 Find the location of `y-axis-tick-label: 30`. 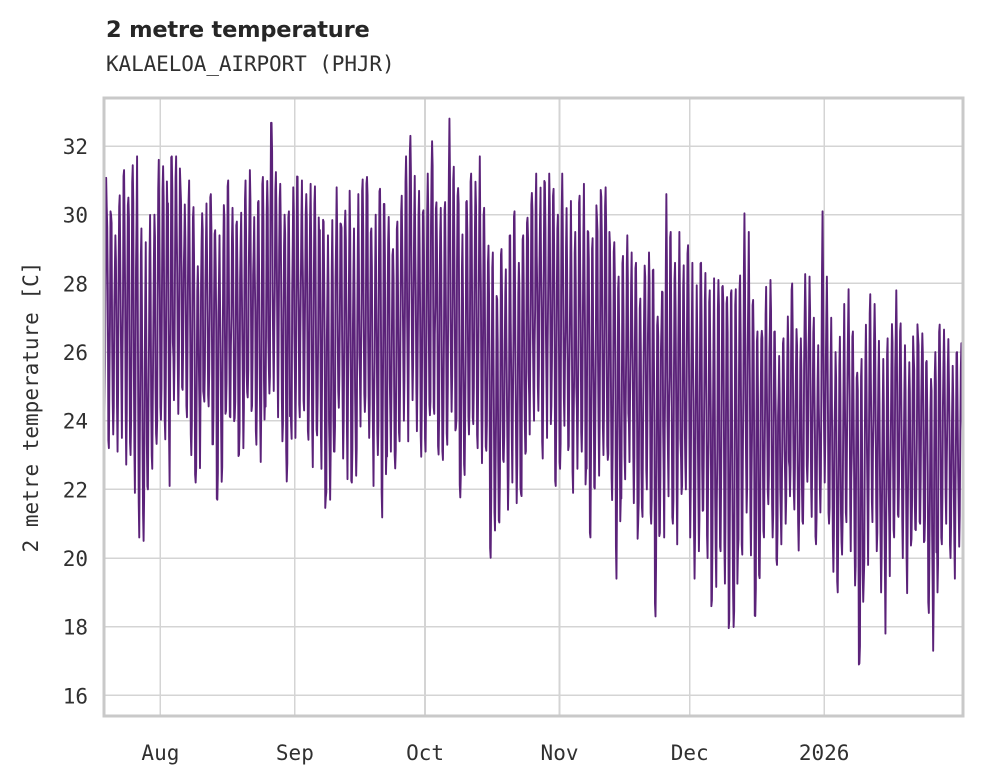

y-axis-tick-label: 30 is located at coordinates (75, 216).